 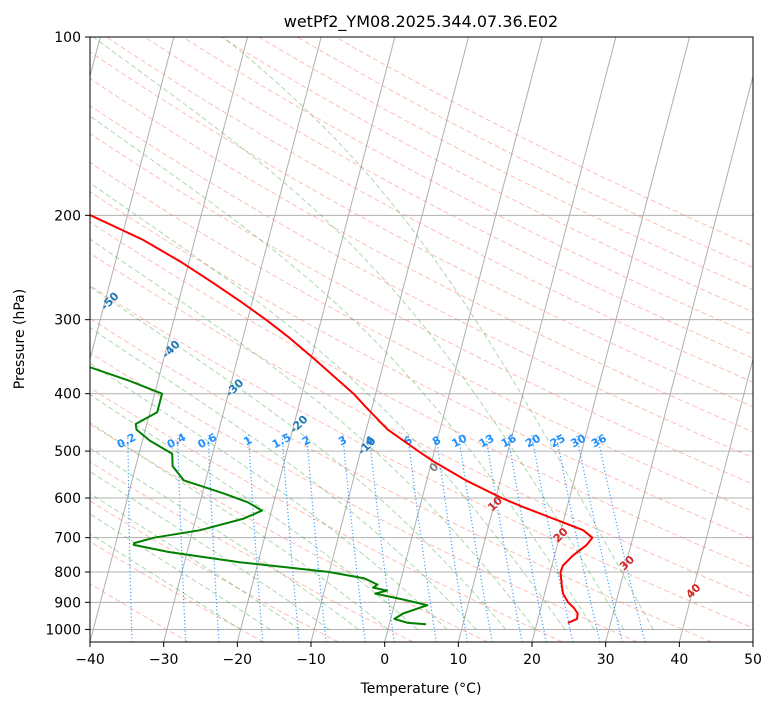 What do you see at coordinates (460, 441) in the screenshot?
I see `mixing-ratio-label: 10` at bounding box center [460, 441].